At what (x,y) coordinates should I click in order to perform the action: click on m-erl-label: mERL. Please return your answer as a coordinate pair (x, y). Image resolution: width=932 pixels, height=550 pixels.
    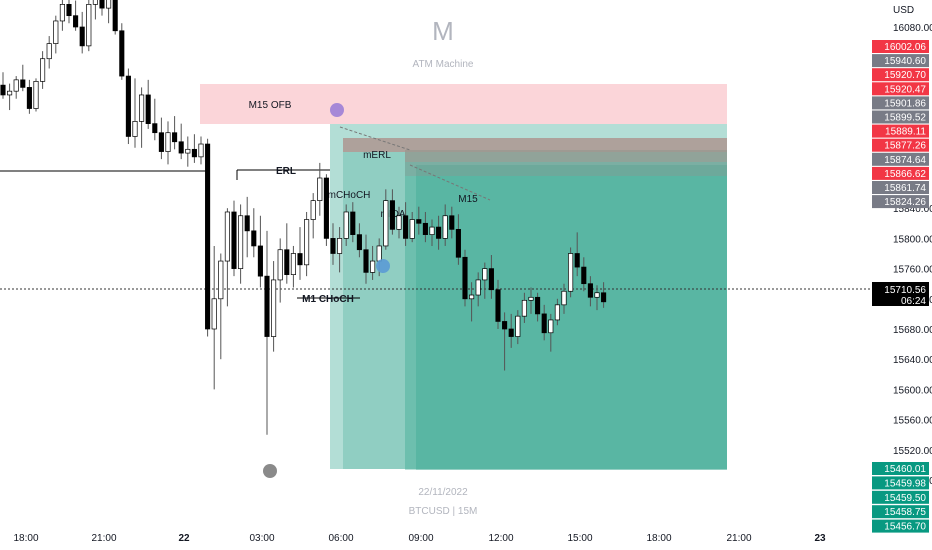
    Looking at the image, I should click on (377, 155).